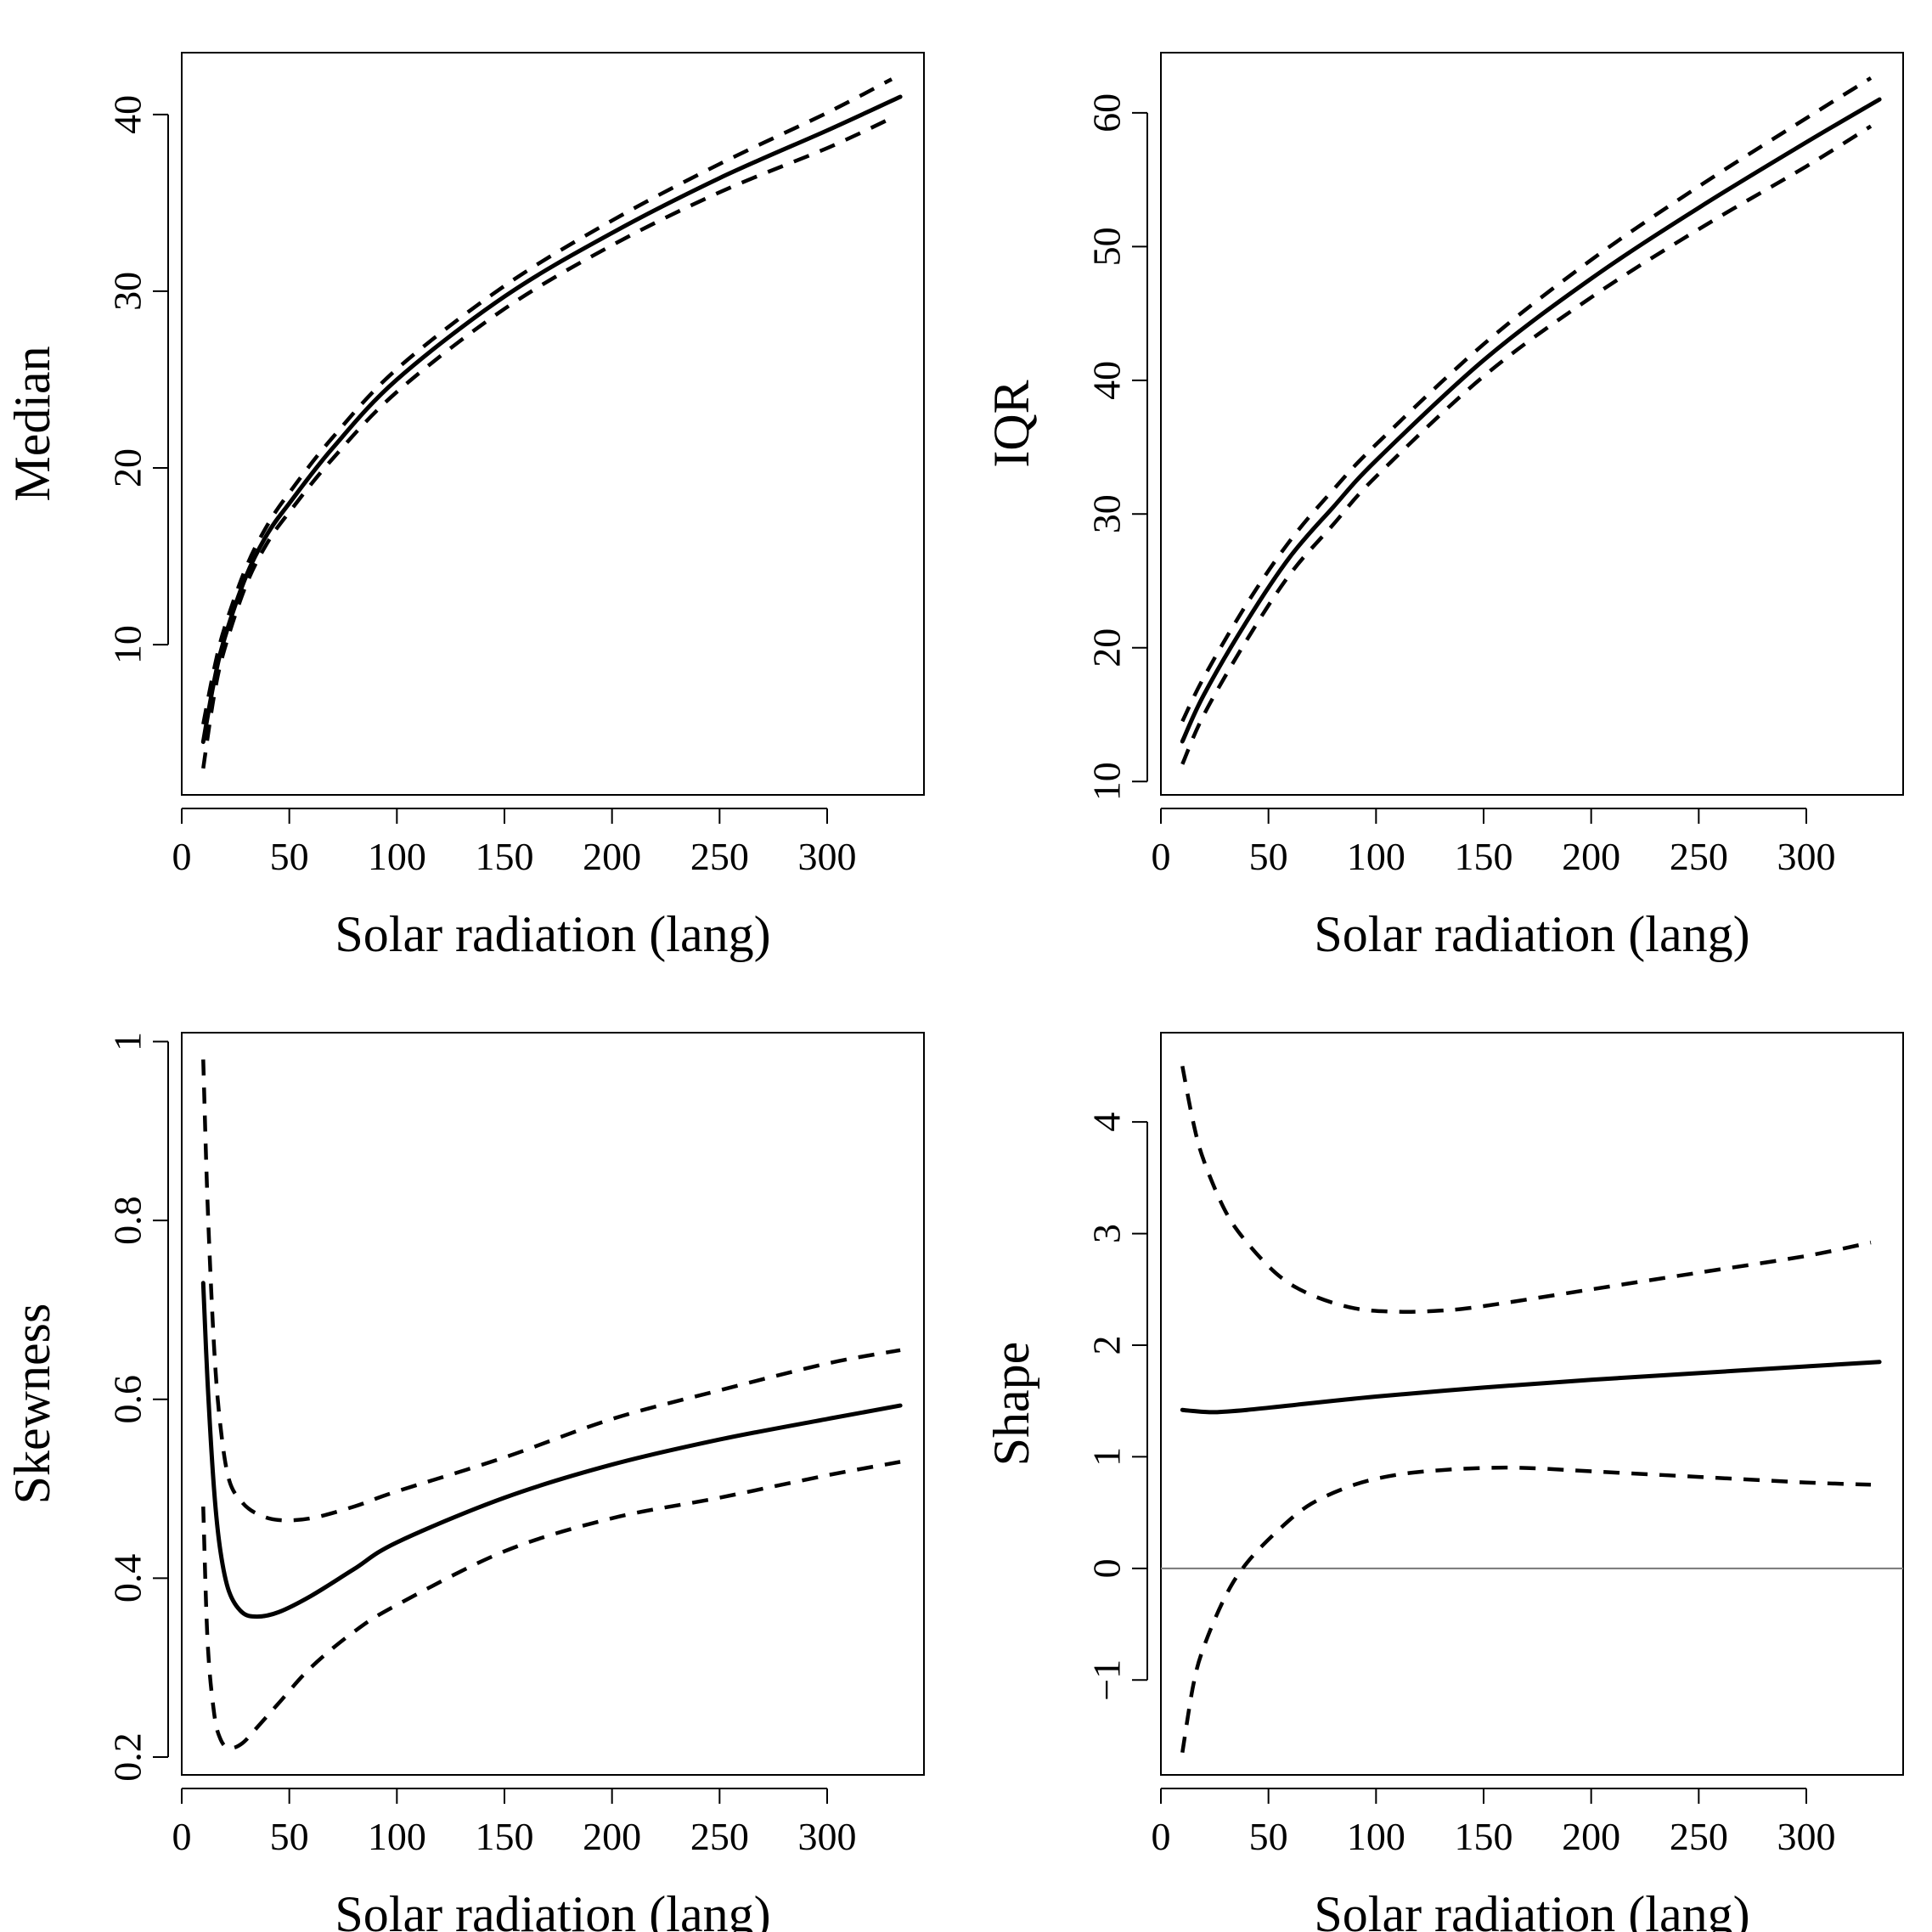 Image resolution: width=1932 pixels, height=1932 pixels. What do you see at coordinates (1107, 1680) in the screenshot?
I see `y-tick-label: −1` at bounding box center [1107, 1680].